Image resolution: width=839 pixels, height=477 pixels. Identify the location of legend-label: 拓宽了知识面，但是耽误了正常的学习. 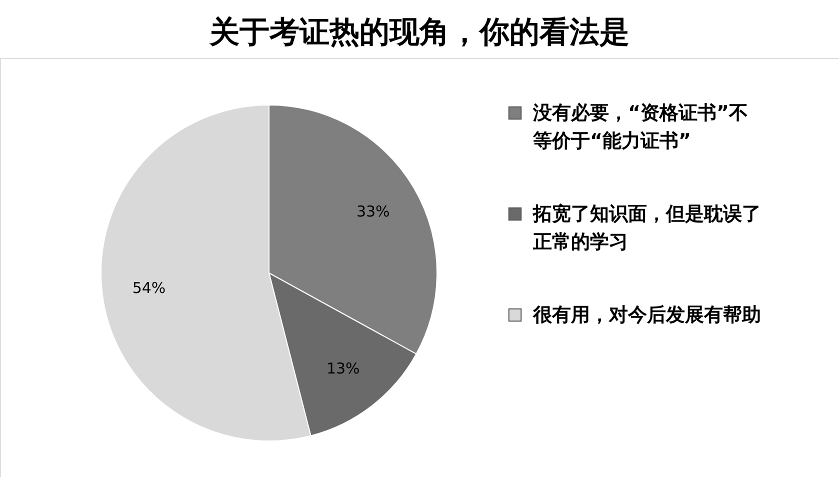
(646, 228).